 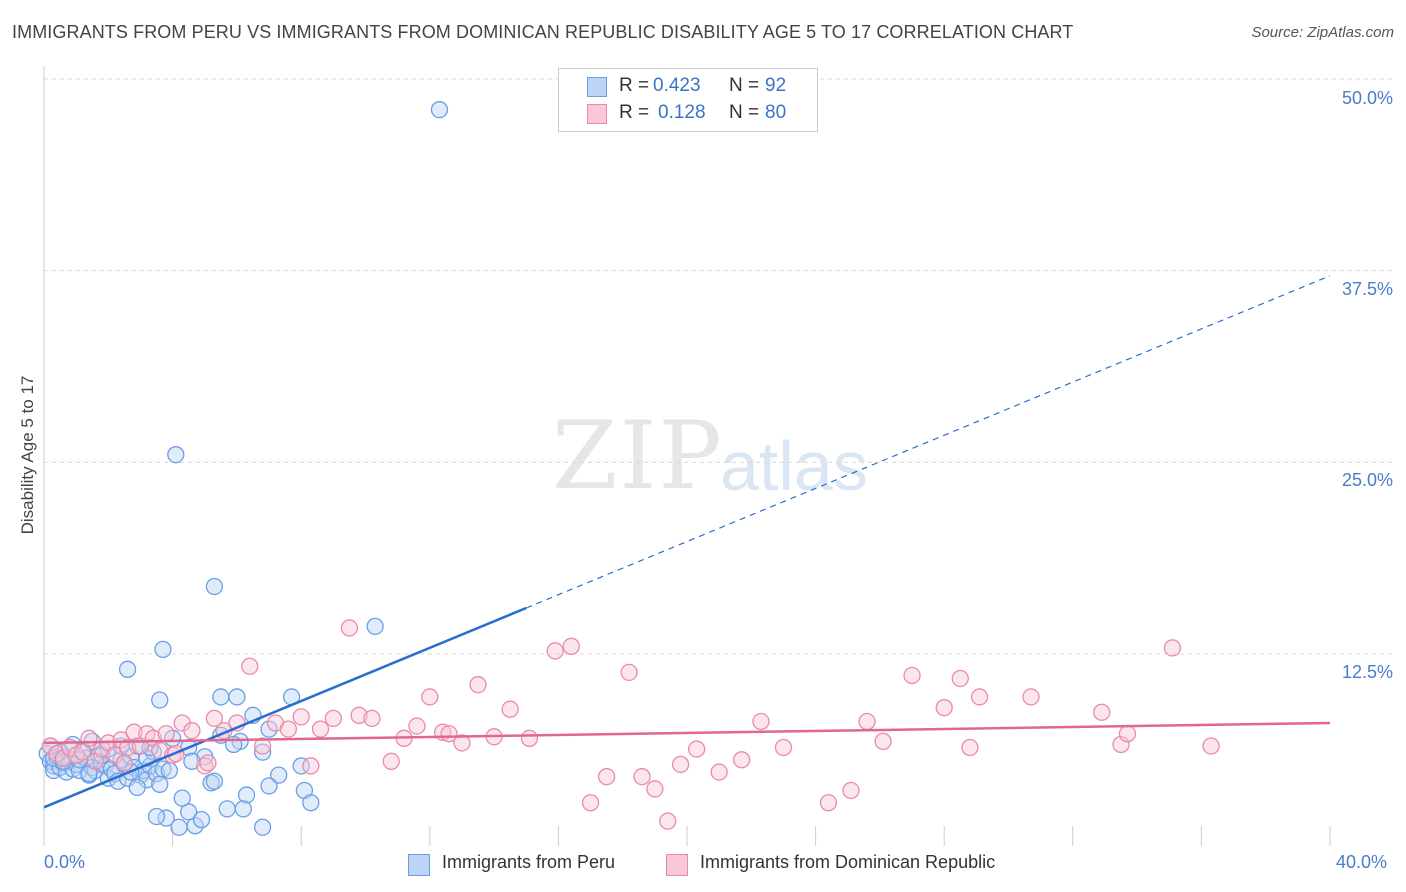 I want to click on legend-swatch-dominican, so click(x=597, y=114).